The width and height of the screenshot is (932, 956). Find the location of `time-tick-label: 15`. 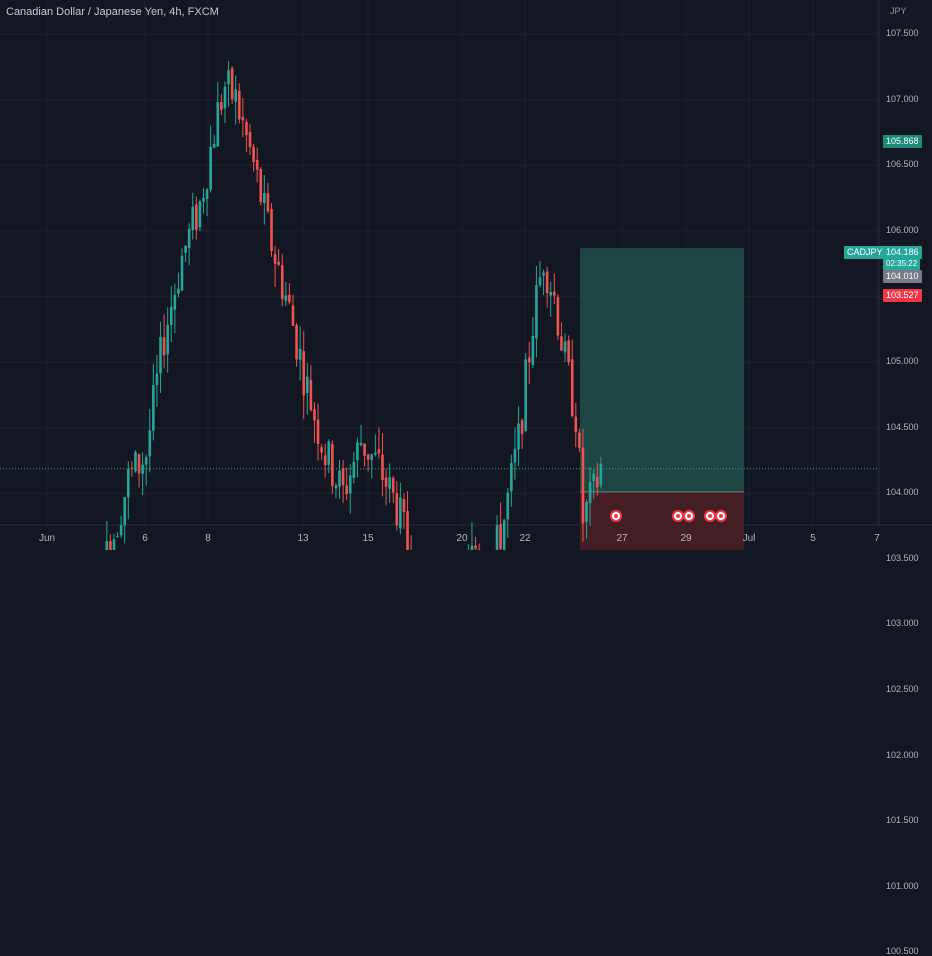

time-tick-label: 15 is located at coordinates (368, 538).